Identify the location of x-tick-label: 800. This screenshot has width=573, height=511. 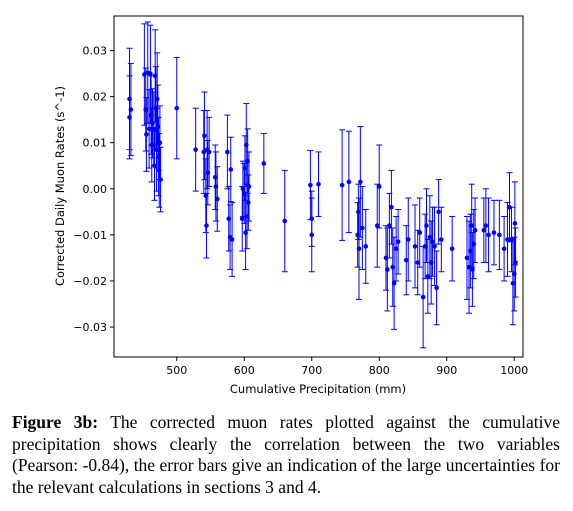
(379, 370).